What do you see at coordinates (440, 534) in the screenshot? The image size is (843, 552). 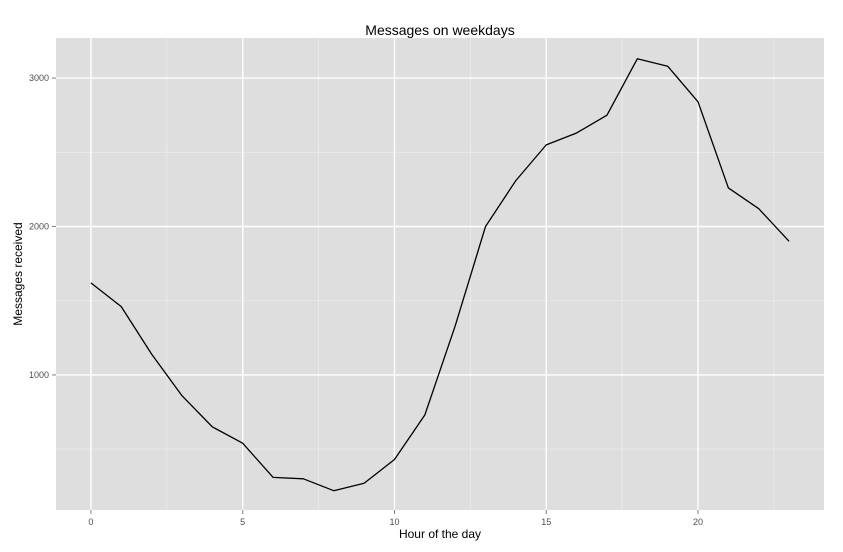 I see `x-axis-title: Hour of the day` at bounding box center [440, 534].